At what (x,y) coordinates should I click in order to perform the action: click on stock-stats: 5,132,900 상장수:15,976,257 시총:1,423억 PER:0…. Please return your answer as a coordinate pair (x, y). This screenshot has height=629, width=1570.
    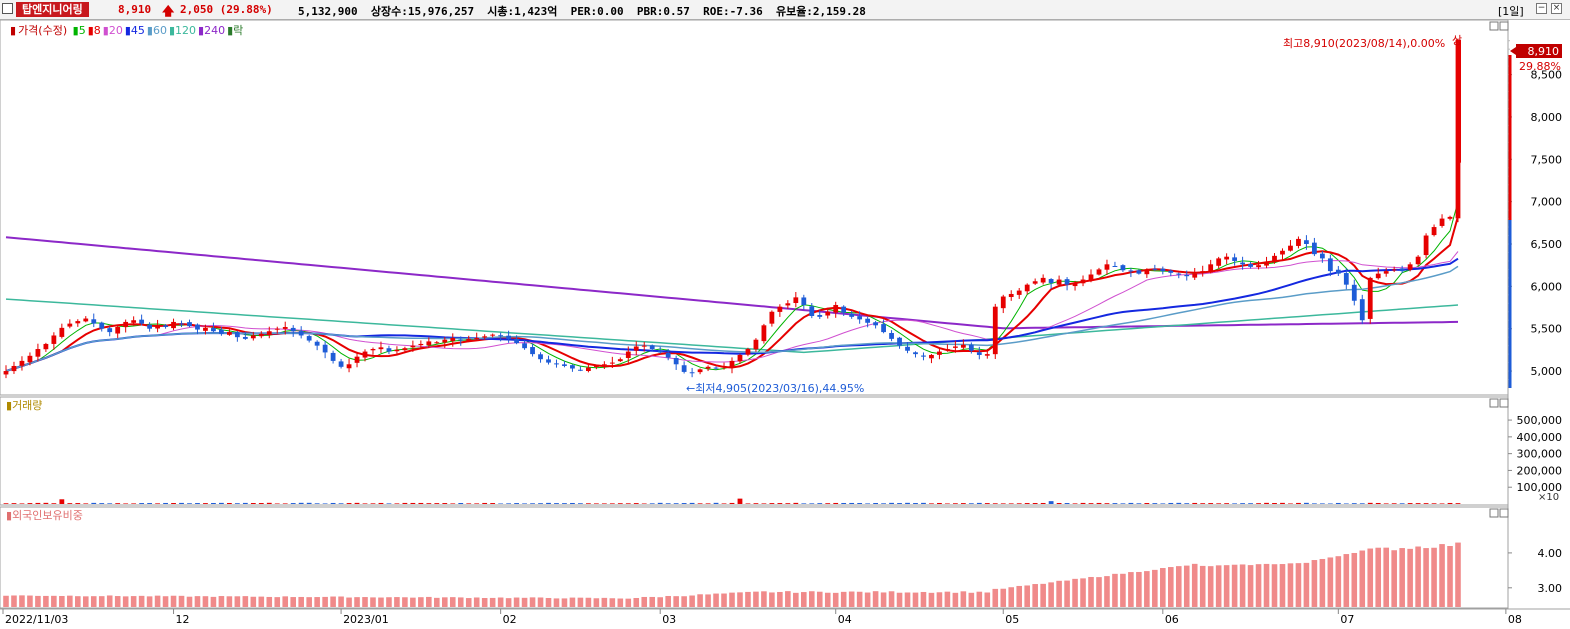
    Looking at the image, I should click on (582, 11).